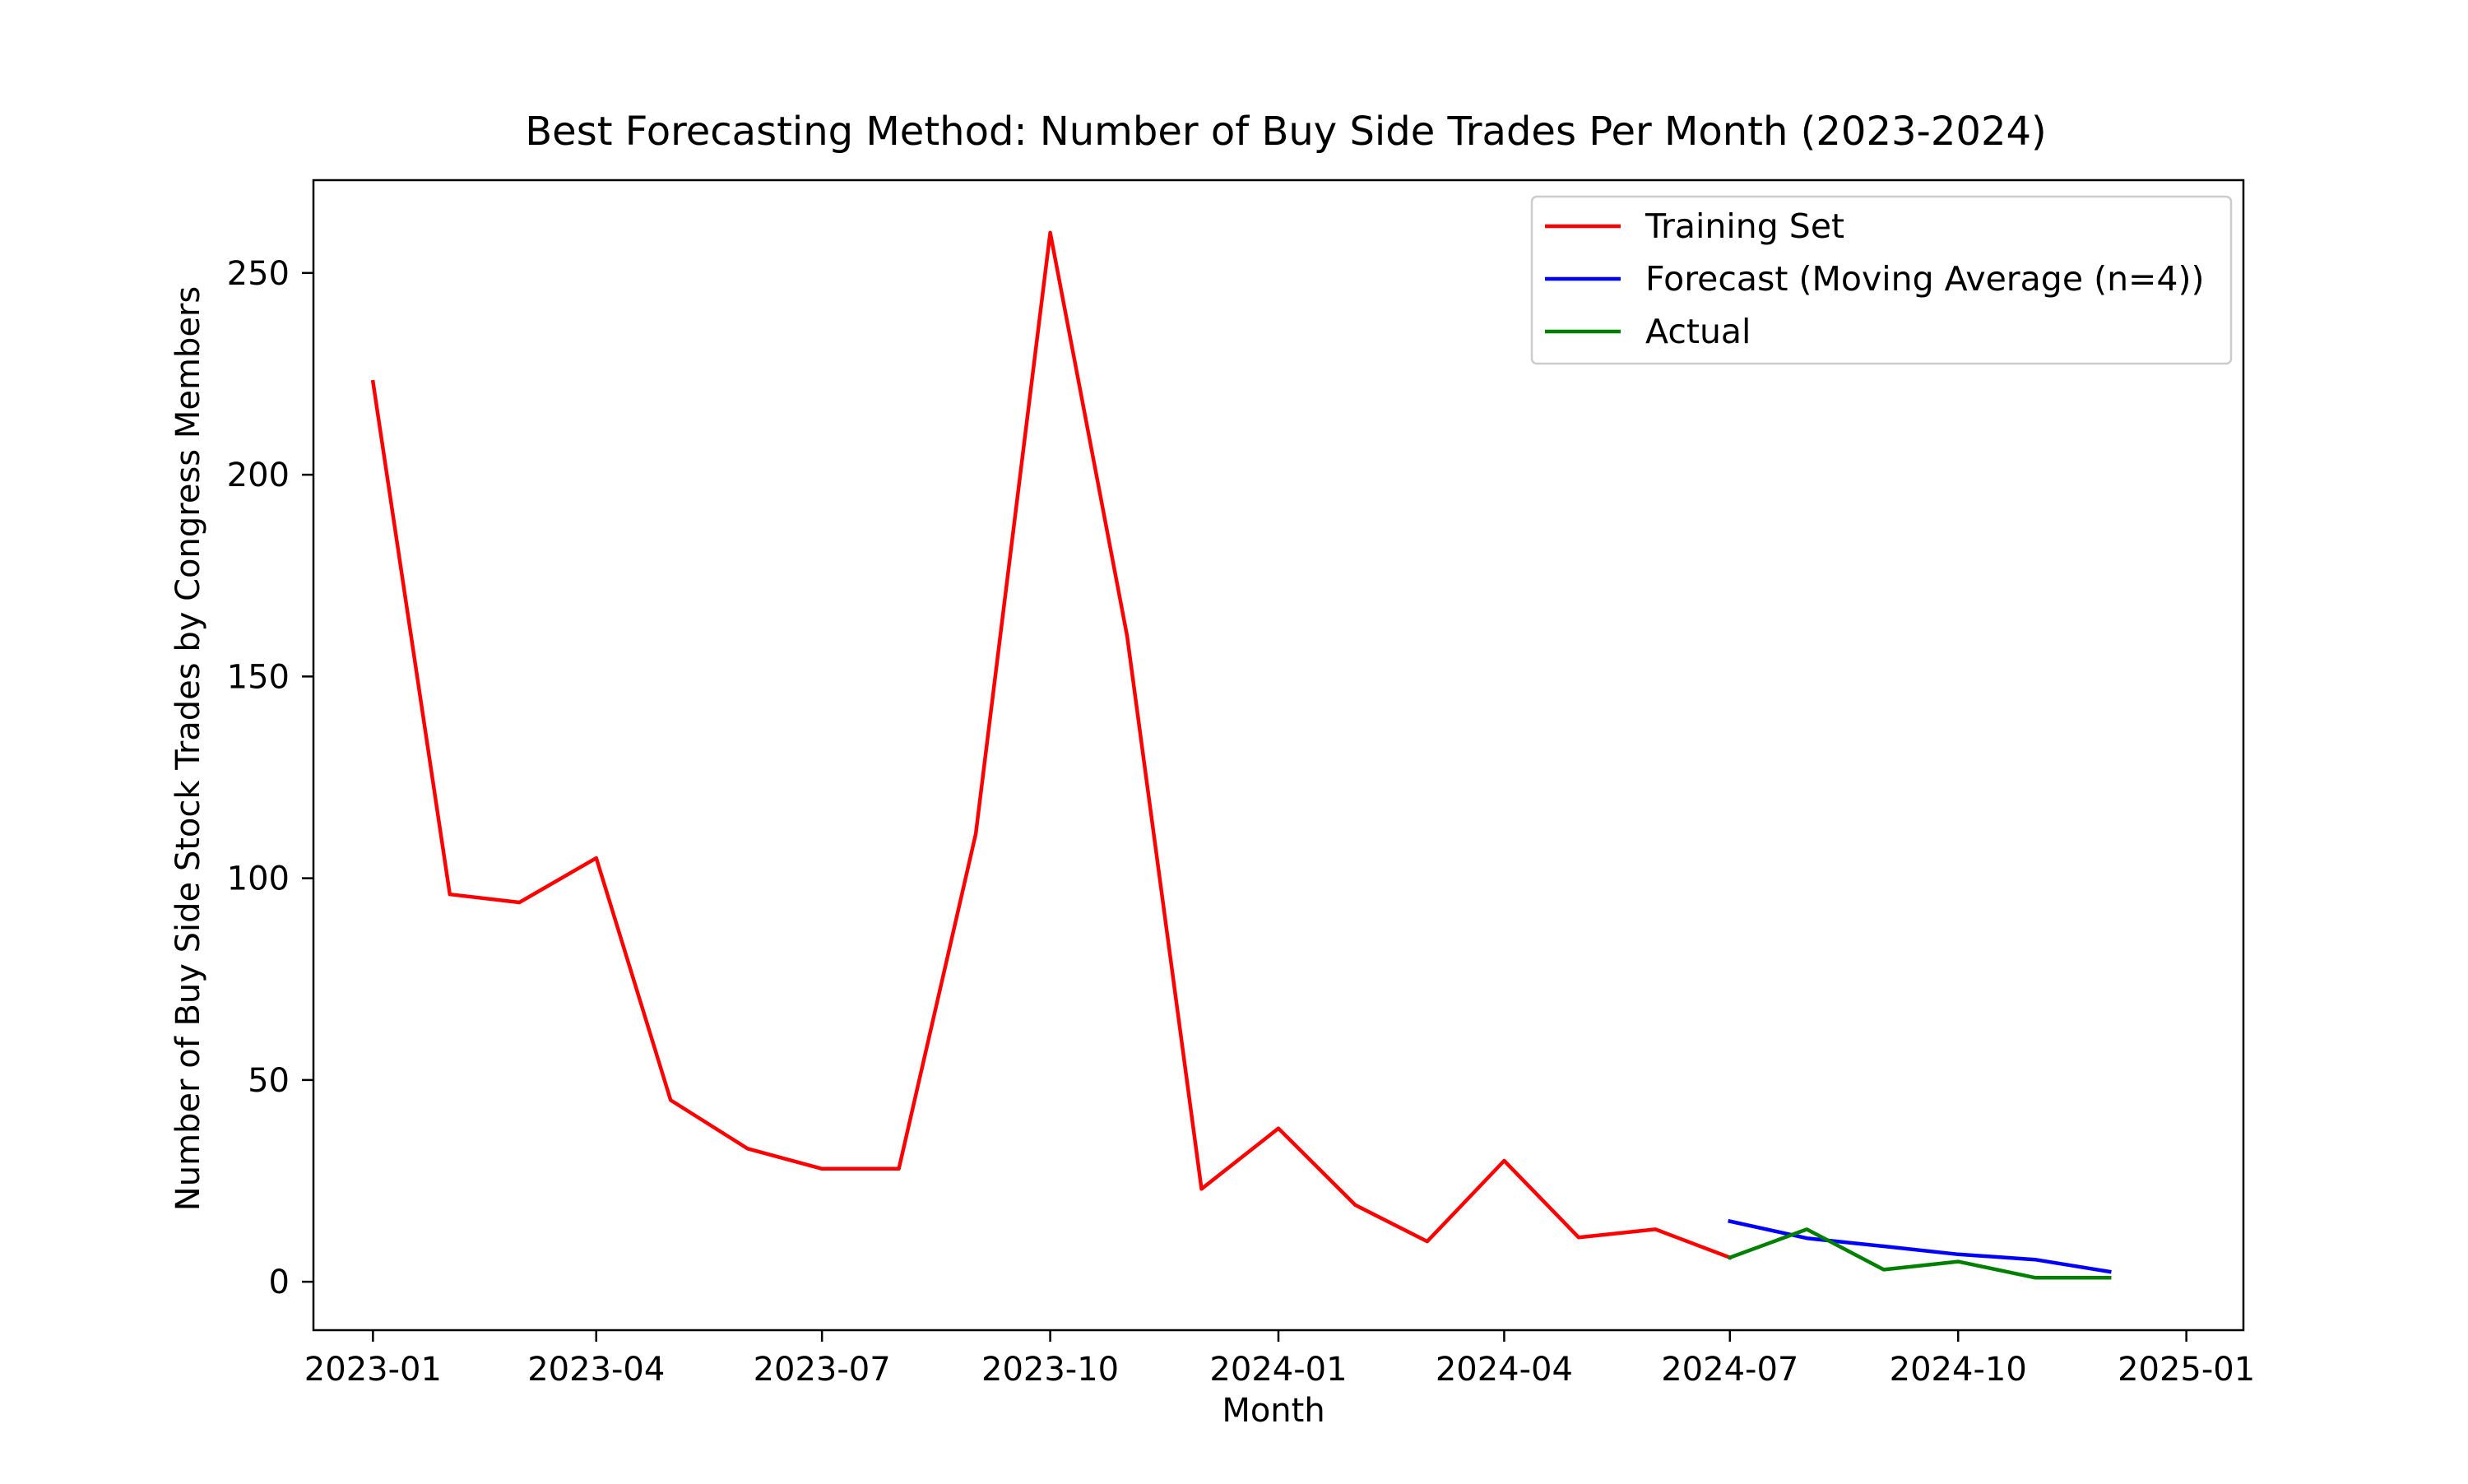 The image size is (2468, 1484). What do you see at coordinates (1698, 331) in the screenshot?
I see `legend-label: Actual` at bounding box center [1698, 331].